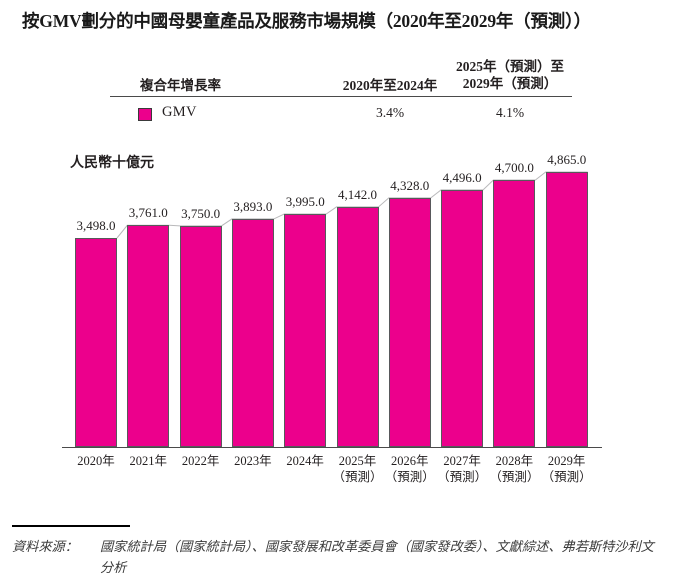 This screenshot has width=696, height=586. I want to click on bar-value-label: 4,328.0, so click(410, 185).